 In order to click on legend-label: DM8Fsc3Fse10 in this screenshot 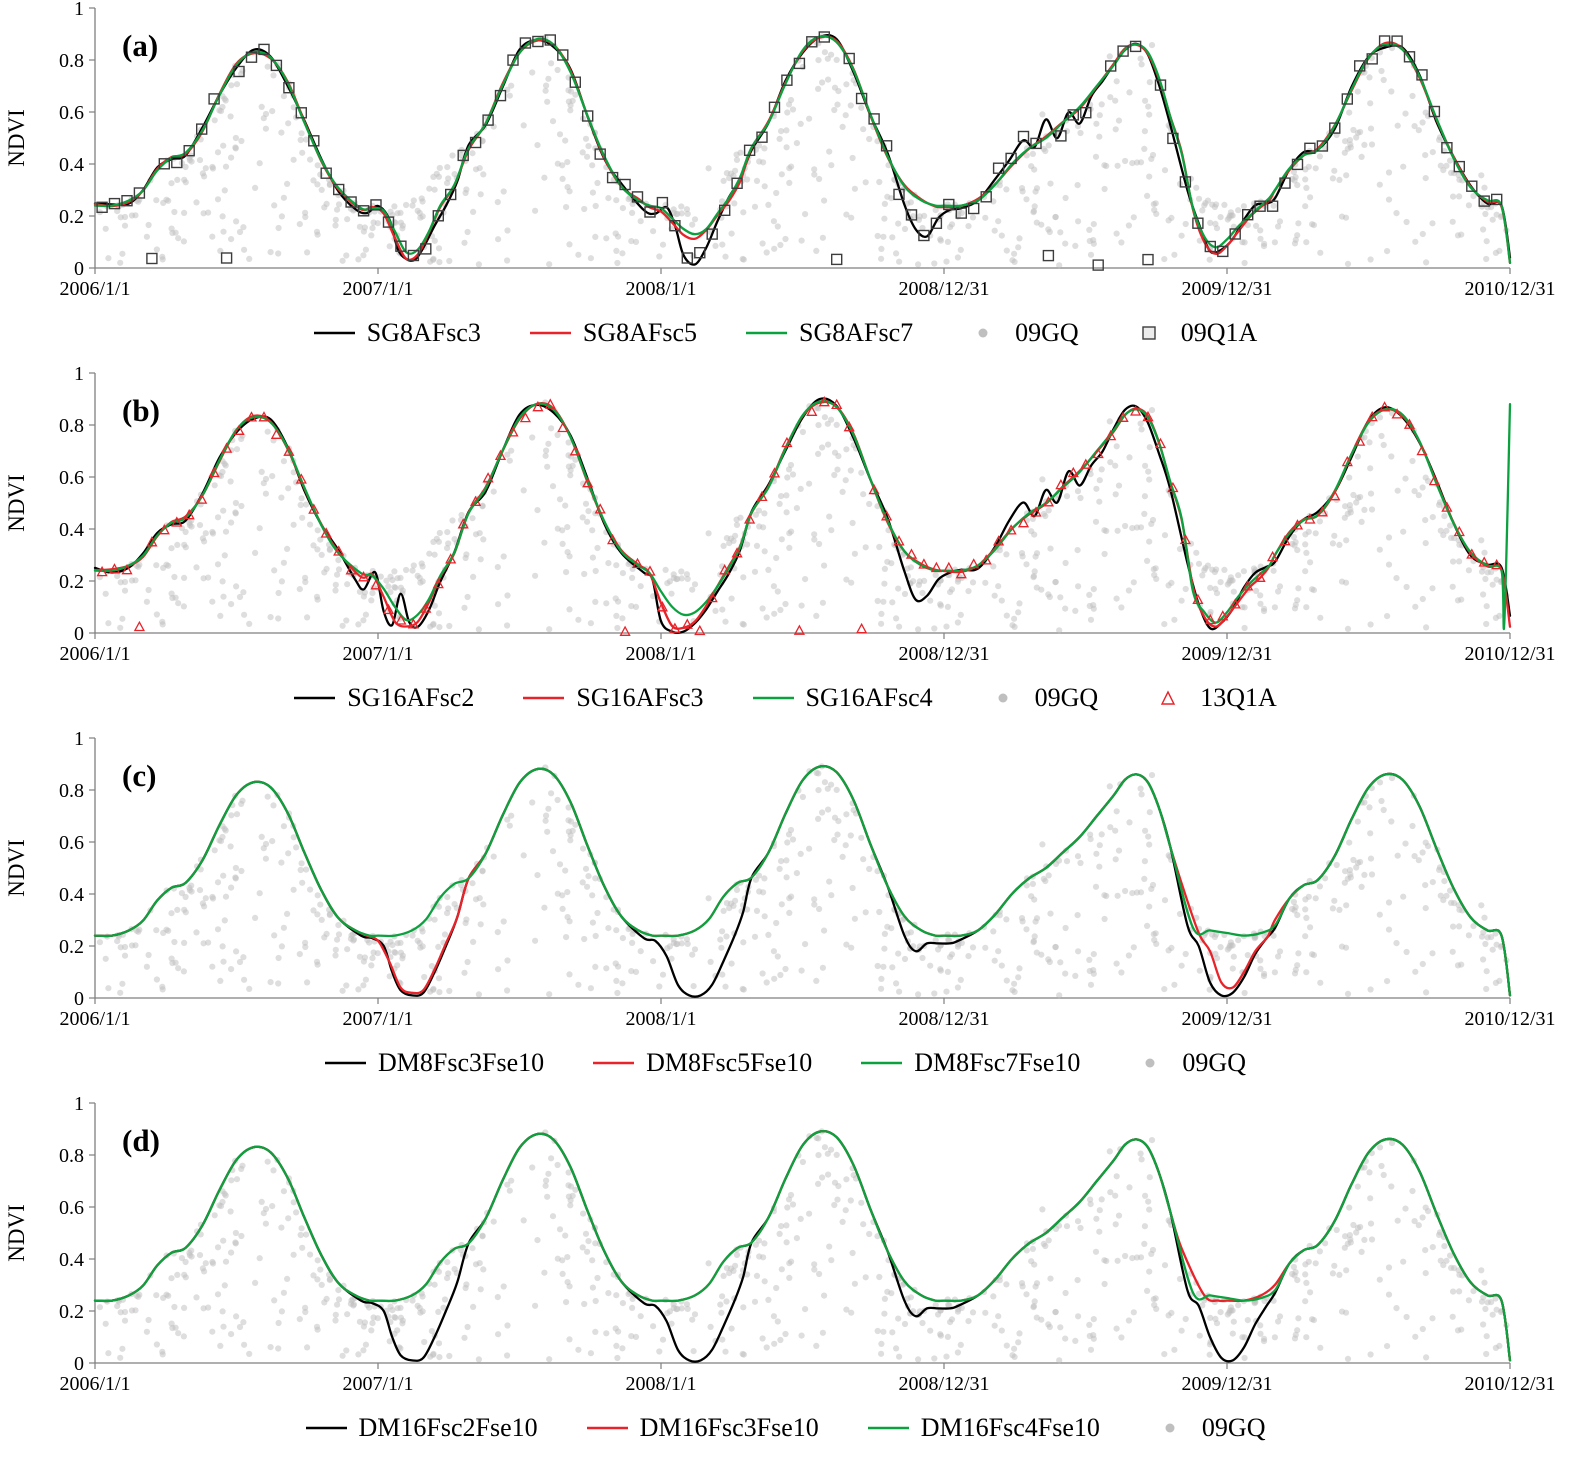, I will do `click(461, 1062)`.